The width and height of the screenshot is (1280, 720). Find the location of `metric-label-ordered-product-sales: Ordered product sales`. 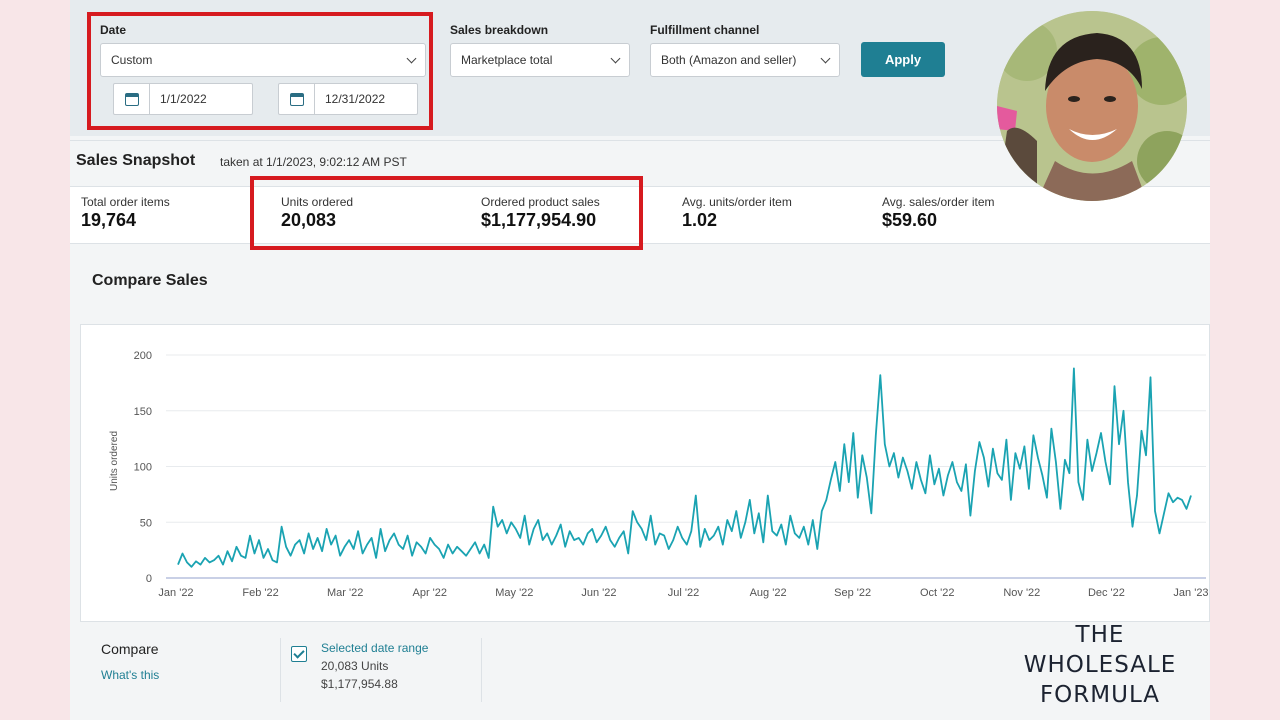

metric-label-ordered-product-sales: Ordered product sales is located at coordinates (540, 202).